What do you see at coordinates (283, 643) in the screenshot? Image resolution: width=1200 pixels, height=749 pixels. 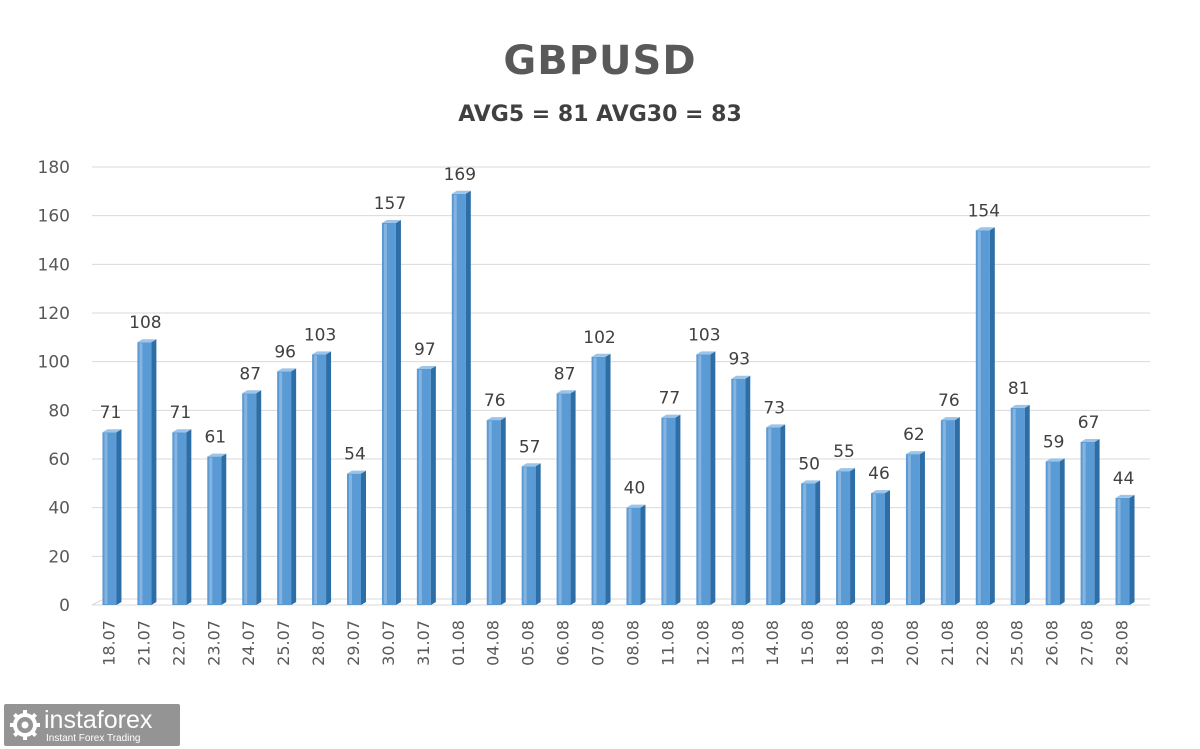 I see `x-tick-label: 25.07` at bounding box center [283, 643].